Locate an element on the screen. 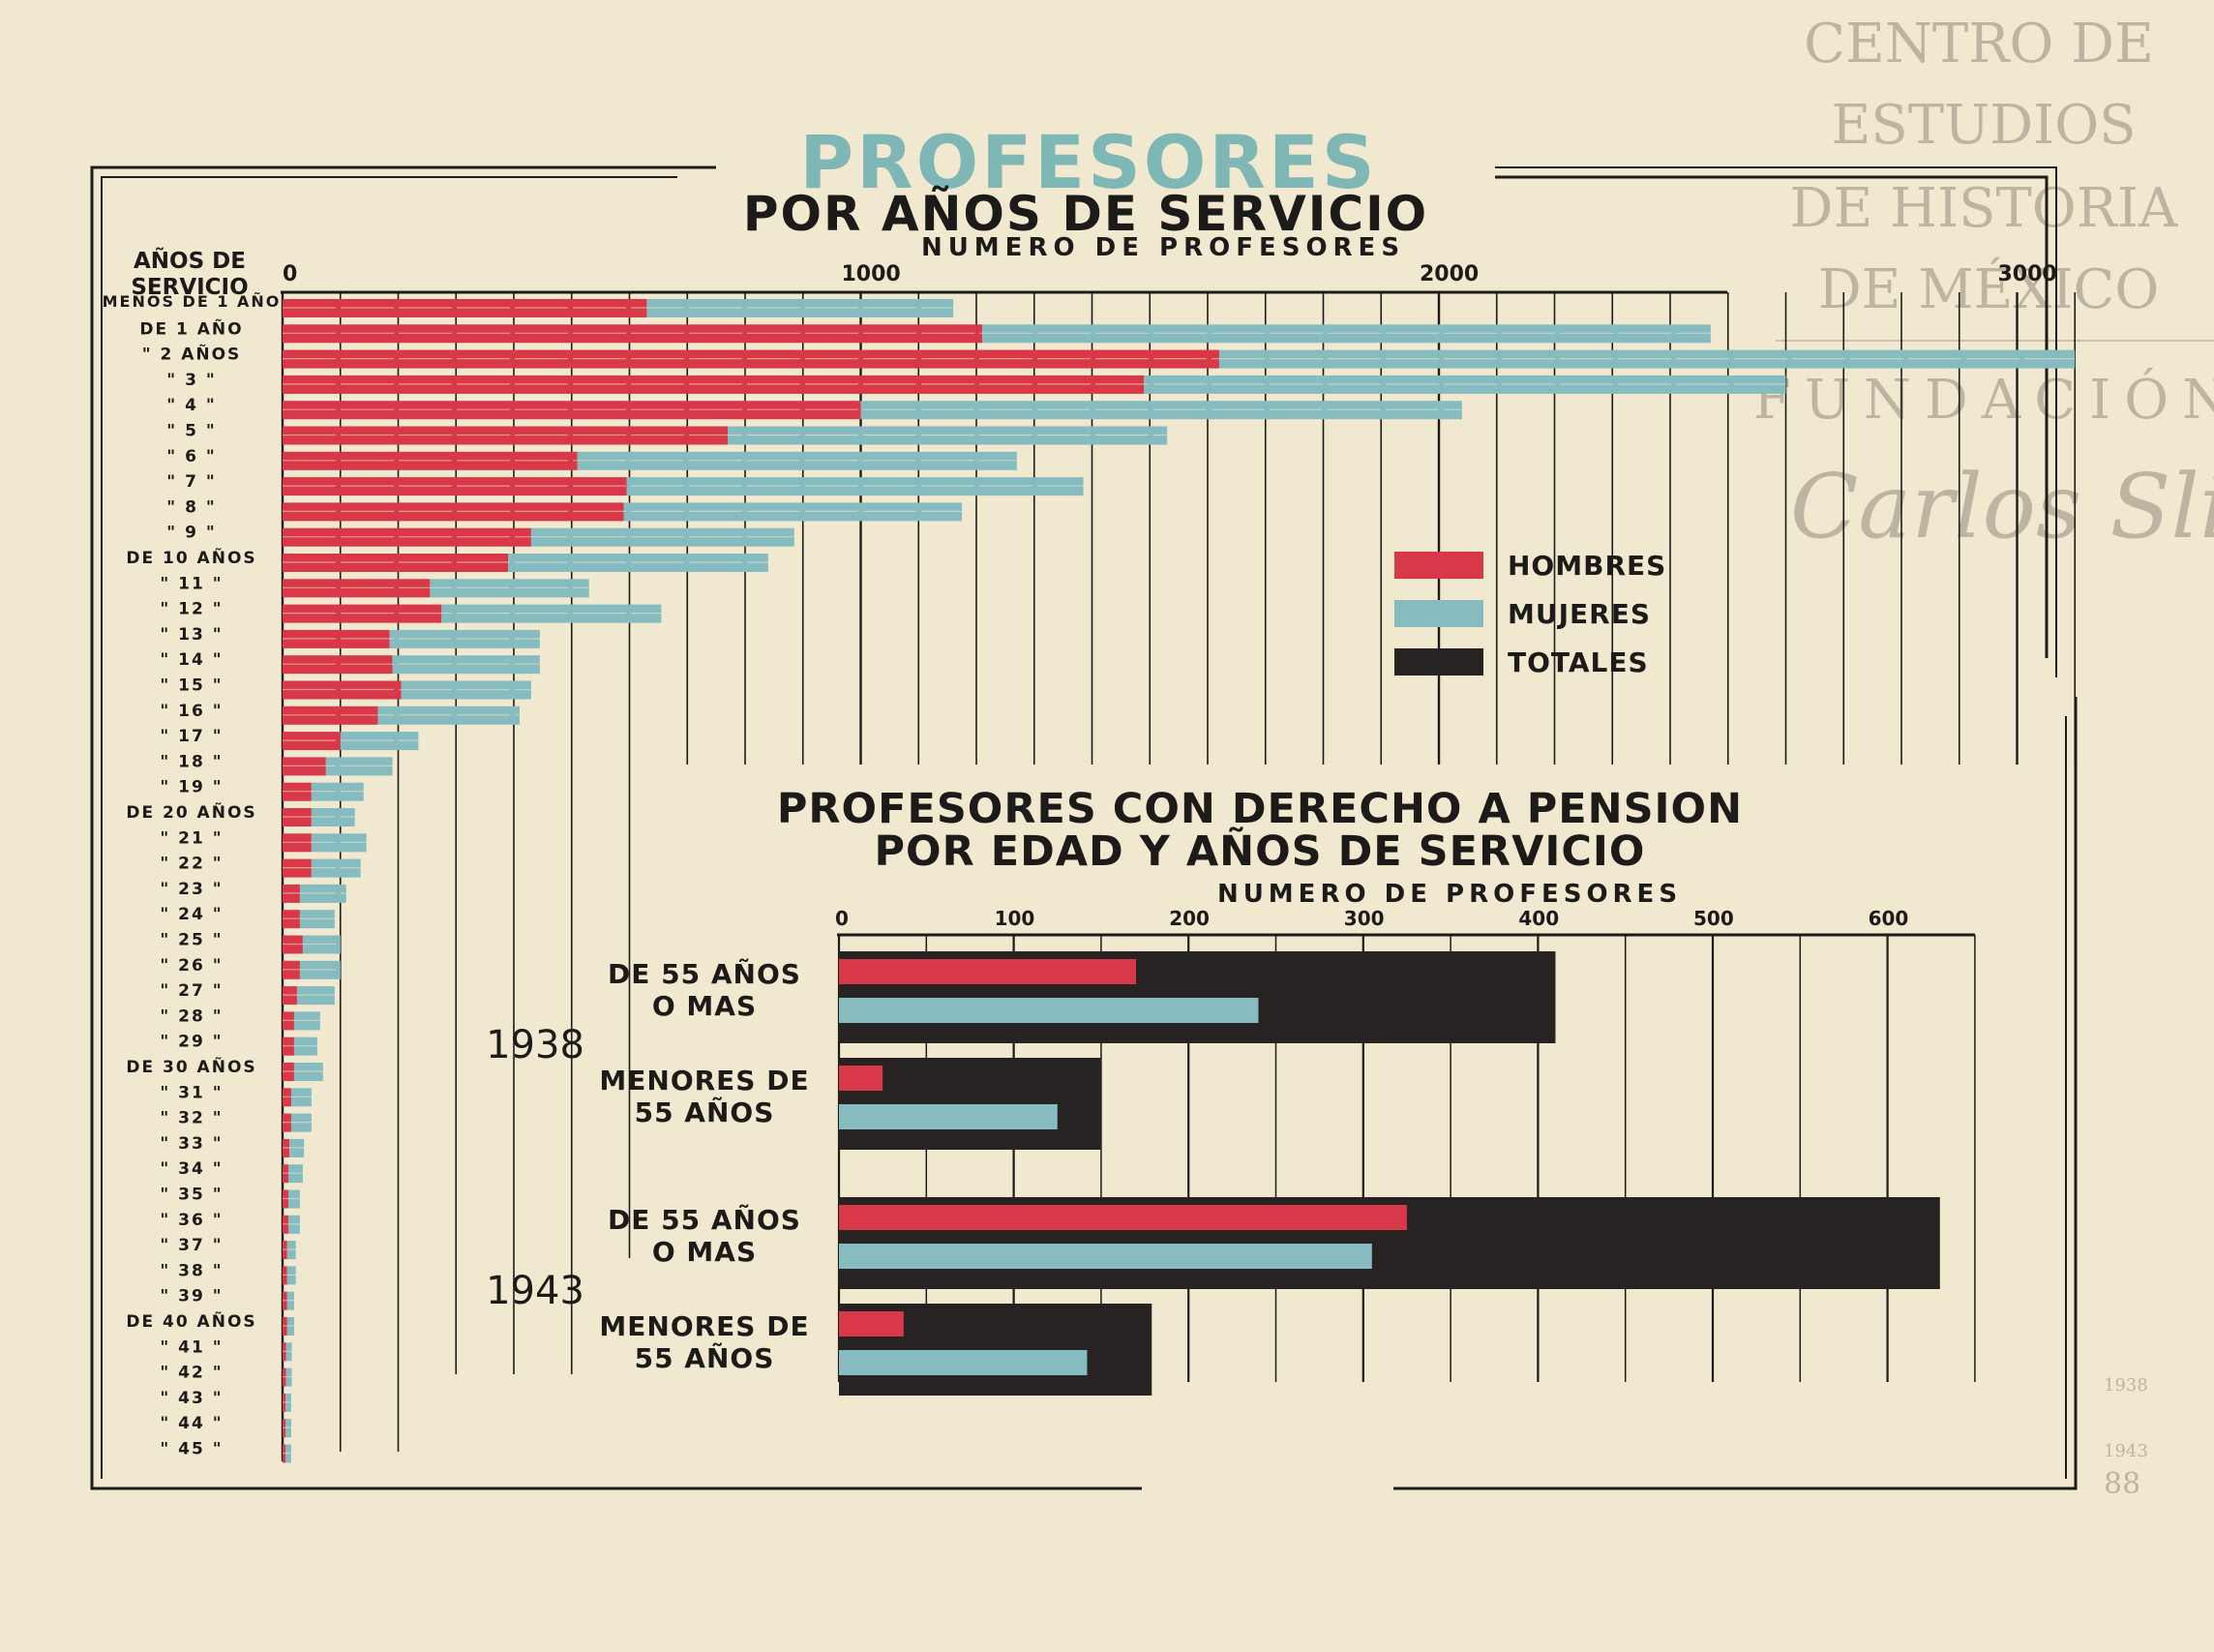  x-axis-label: NUMERO DE PROFESORES is located at coordinates (1163, 247).